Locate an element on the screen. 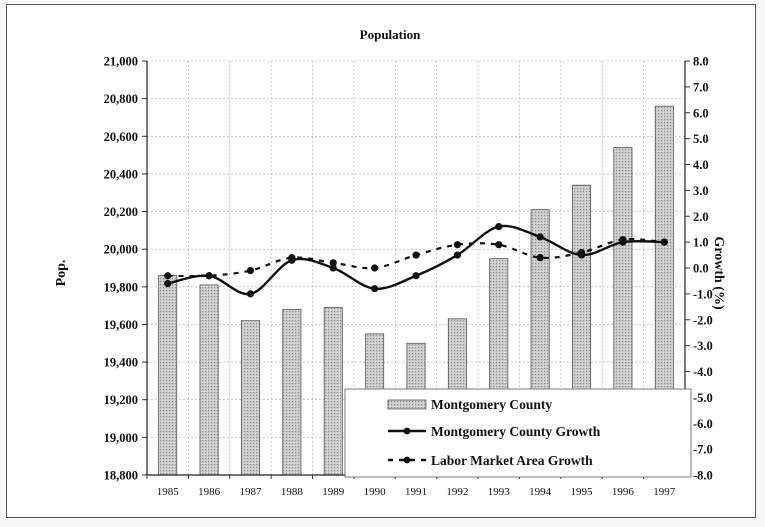  y-tick-label: 20,400 is located at coordinates (121, 174).